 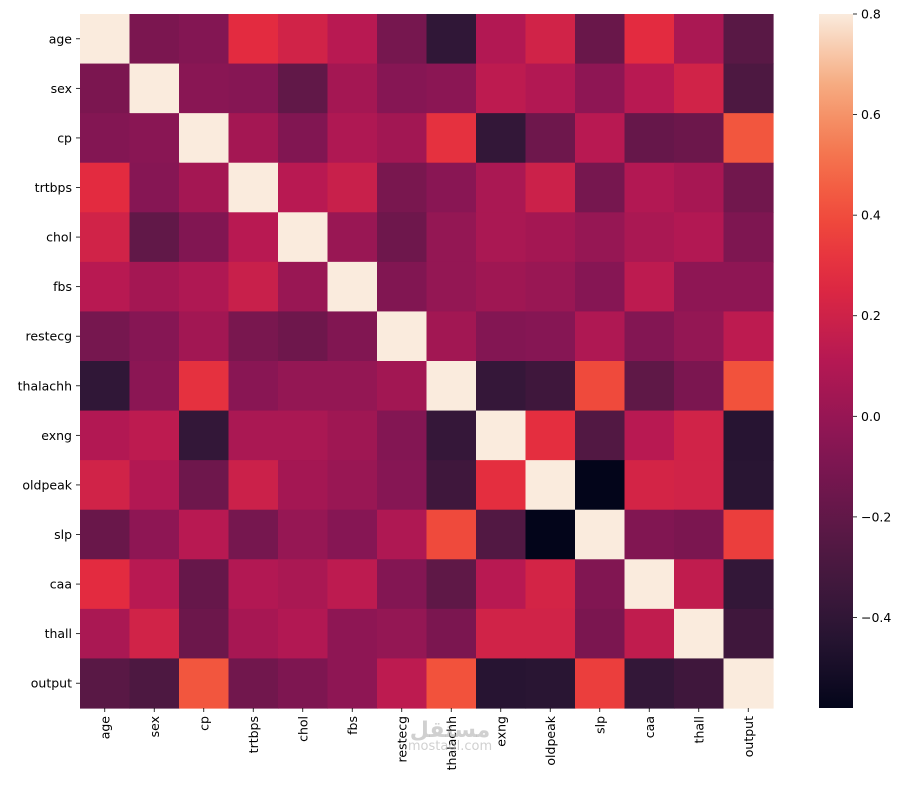 I want to click on heatmap-cell-output-fbs, so click(x=352, y=683).